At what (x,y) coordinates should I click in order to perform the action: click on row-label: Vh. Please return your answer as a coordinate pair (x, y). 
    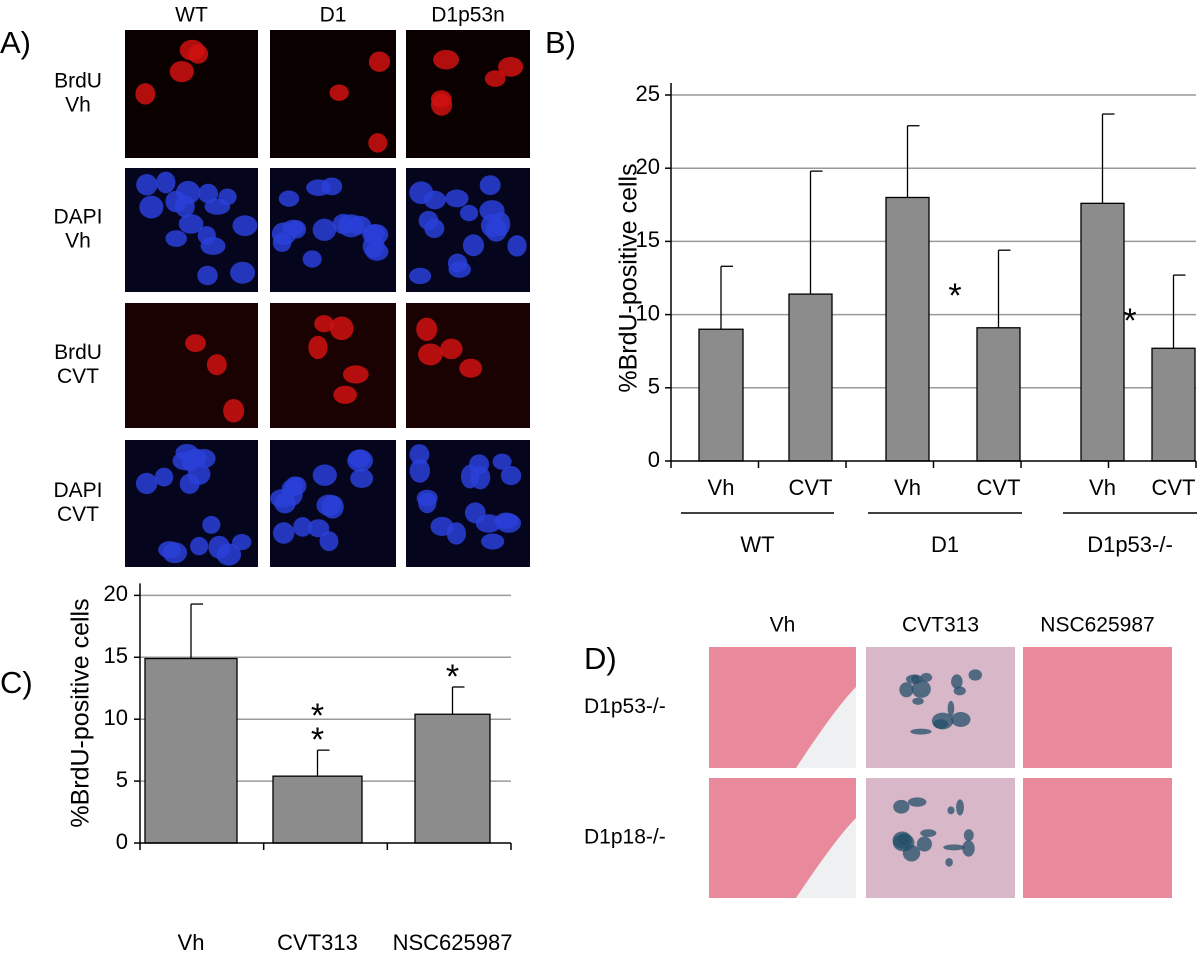
    Looking at the image, I should click on (78, 241).